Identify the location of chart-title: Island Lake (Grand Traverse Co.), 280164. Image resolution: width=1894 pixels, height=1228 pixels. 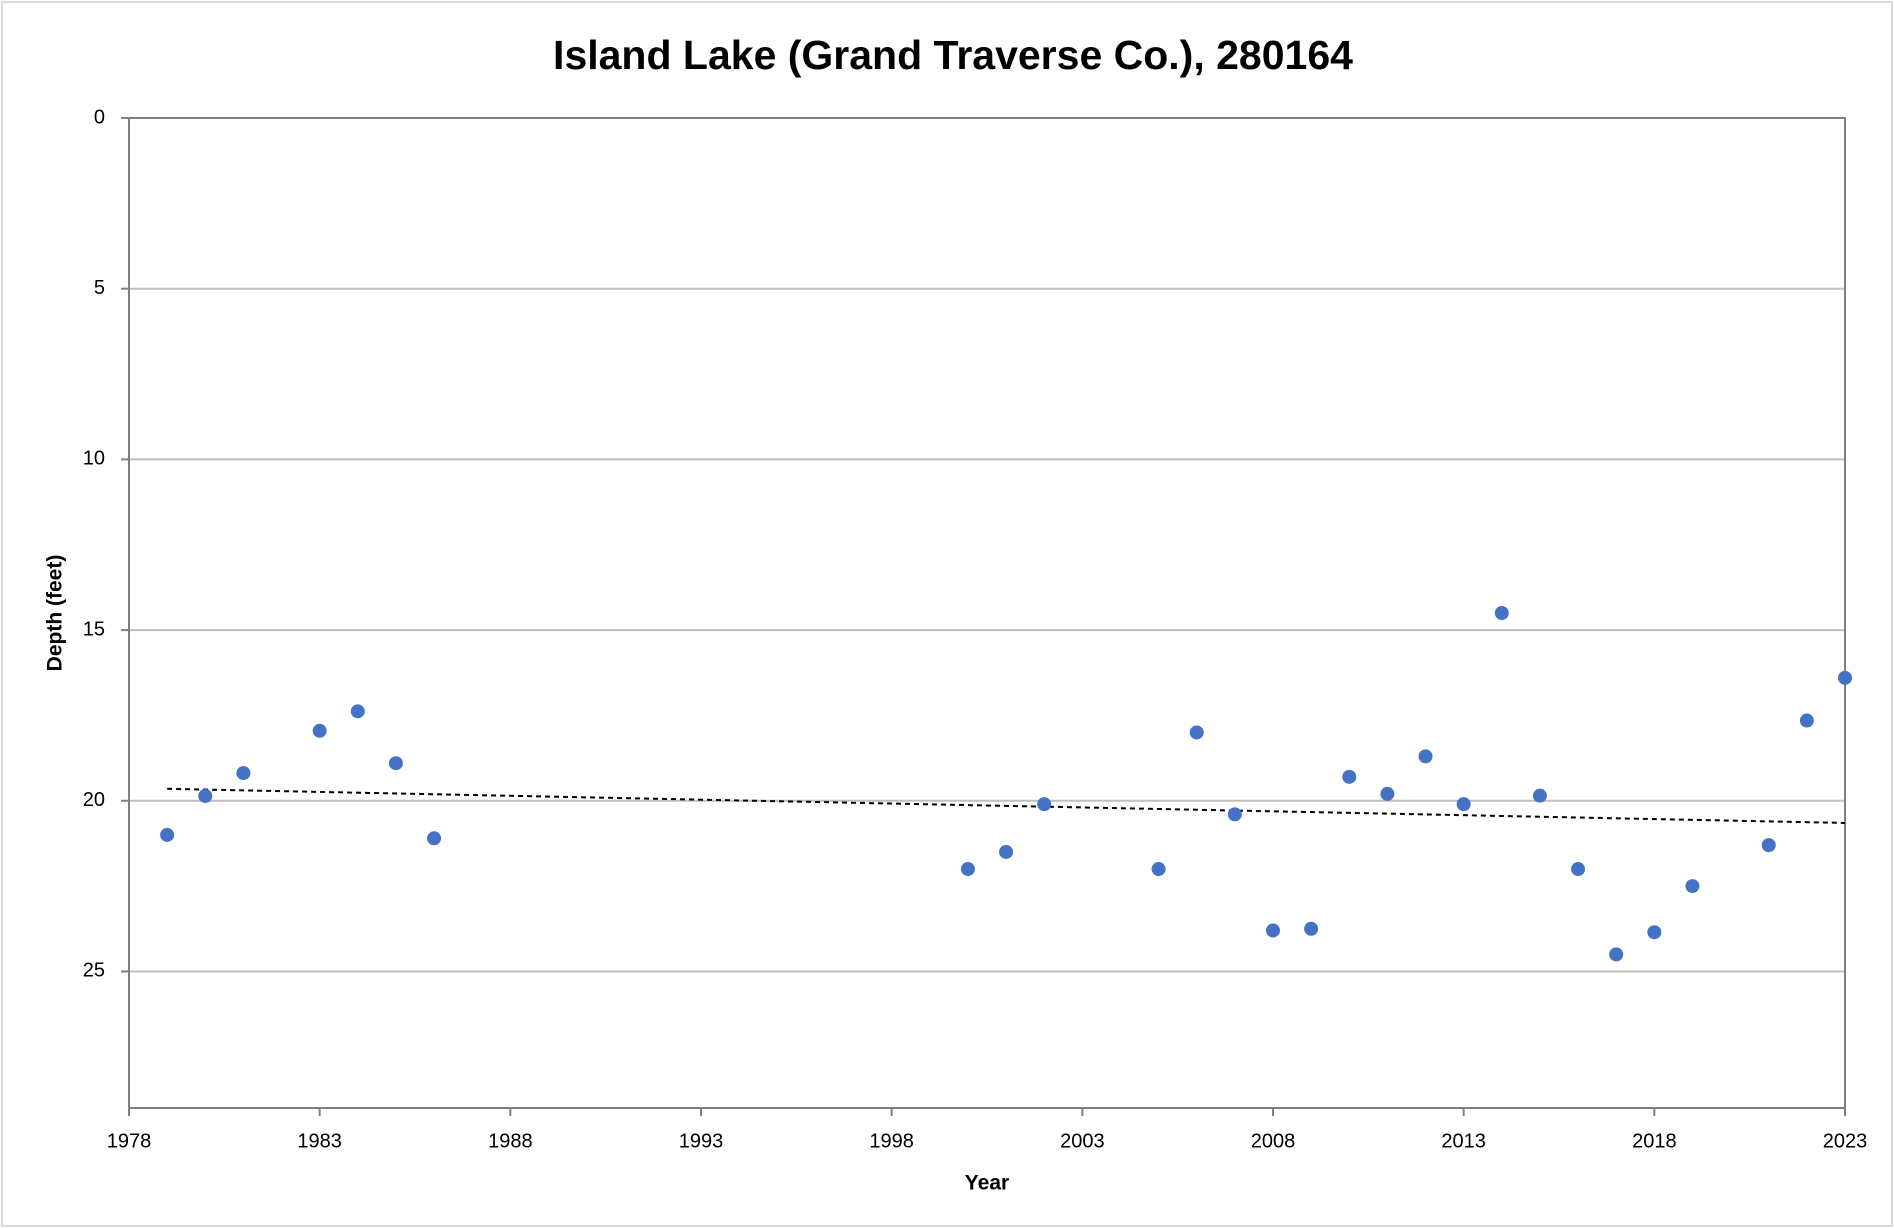
(953, 55).